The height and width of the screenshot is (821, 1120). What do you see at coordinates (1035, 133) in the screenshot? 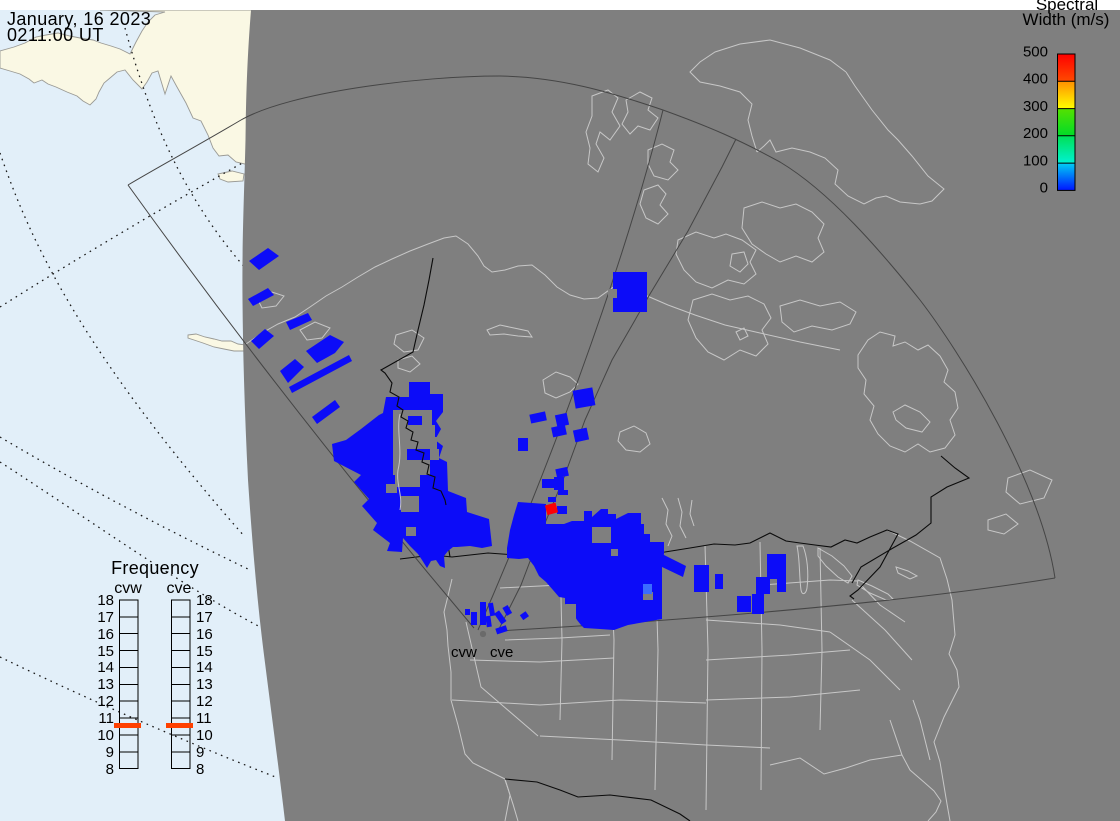
I see `svg-text: 200` at bounding box center [1035, 133].